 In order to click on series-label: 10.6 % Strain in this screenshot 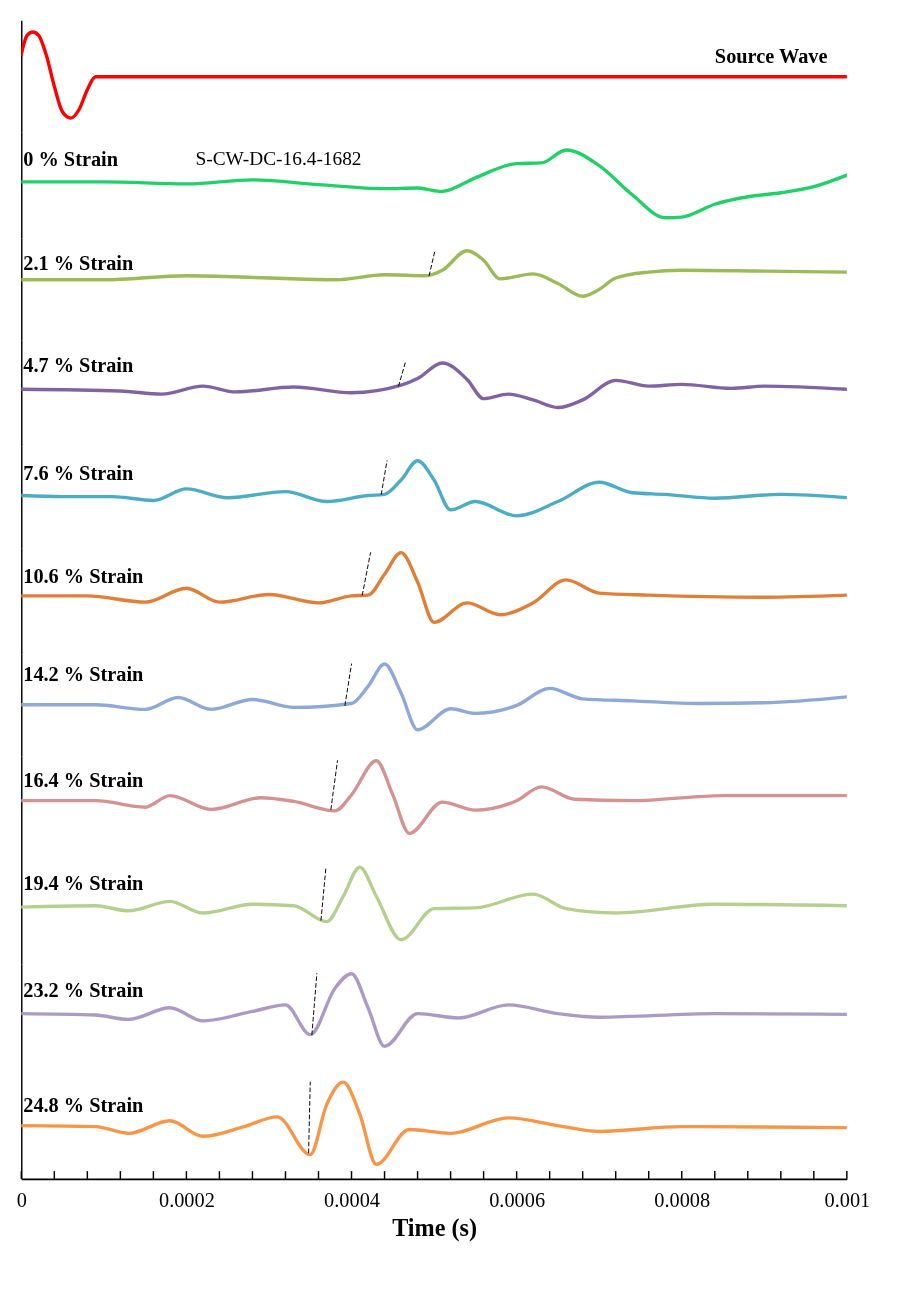, I will do `click(83, 575)`.